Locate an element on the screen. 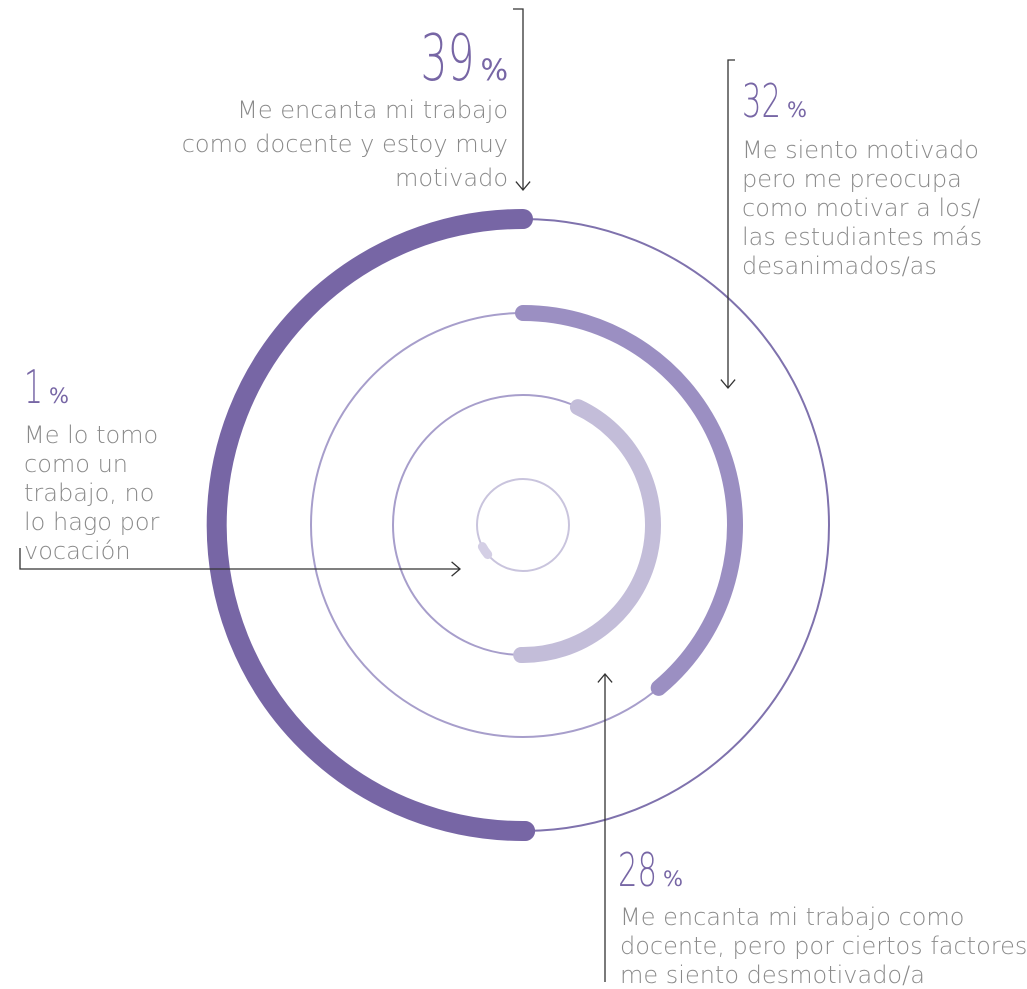 The width and height of the screenshot is (1027, 989). value-label-2: 32% is located at coordinates (774, 101).